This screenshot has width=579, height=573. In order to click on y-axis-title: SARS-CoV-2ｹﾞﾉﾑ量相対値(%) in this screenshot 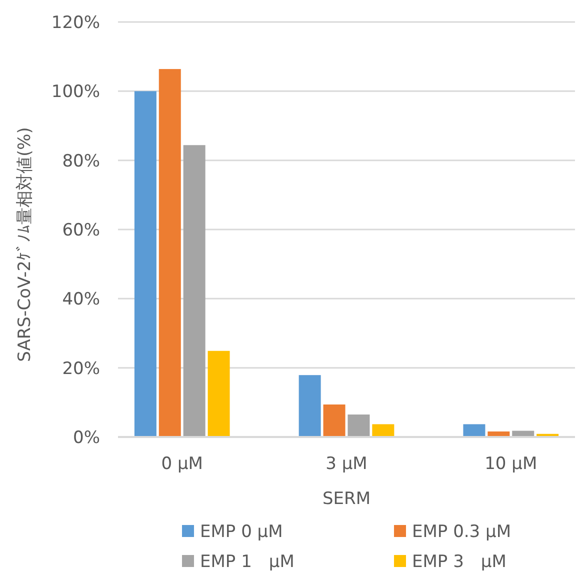, I will do `click(25, 244)`.